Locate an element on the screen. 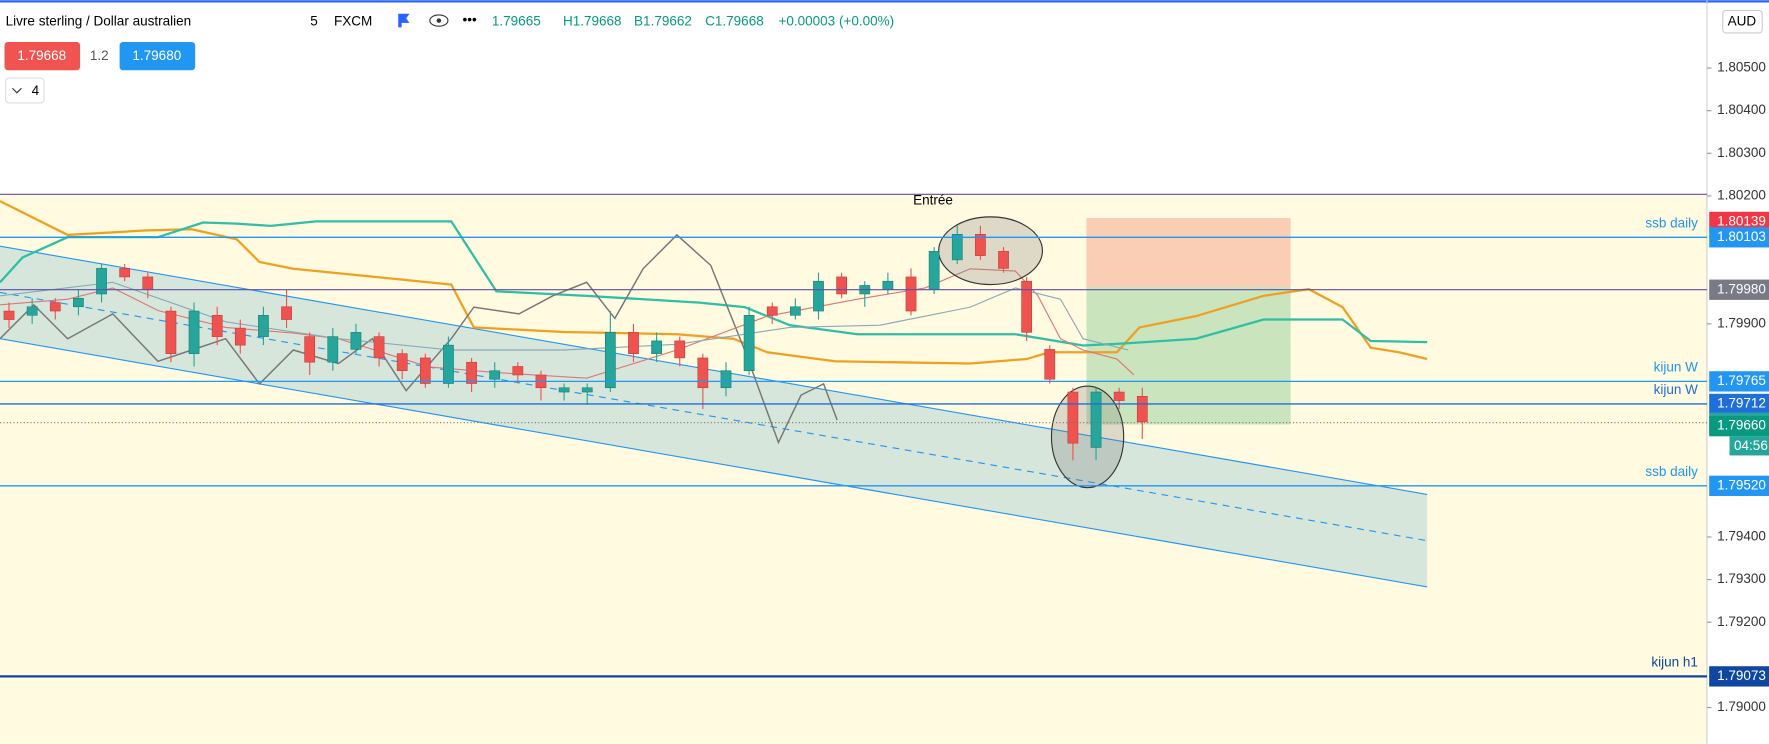 The width and height of the screenshot is (1769, 744). price-tag-label: 1.79073 is located at coordinates (1741, 675).